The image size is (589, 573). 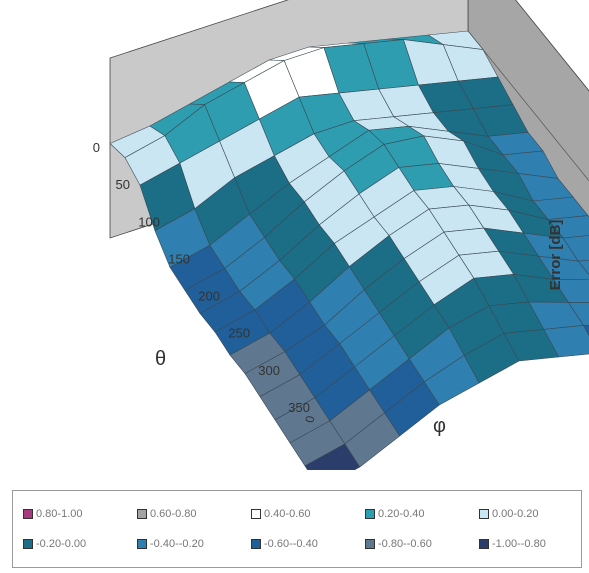 What do you see at coordinates (123, 184) in the screenshot?
I see `theta-tick-label: 50` at bounding box center [123, 184].